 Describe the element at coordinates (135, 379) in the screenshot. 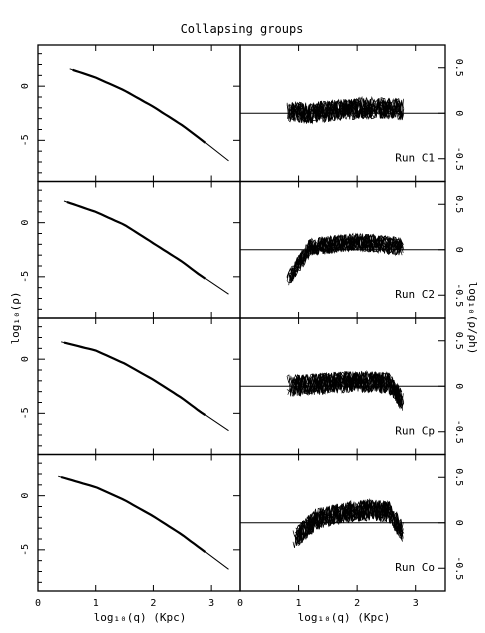

I see `density-profile-stack-run-cp` at that location.